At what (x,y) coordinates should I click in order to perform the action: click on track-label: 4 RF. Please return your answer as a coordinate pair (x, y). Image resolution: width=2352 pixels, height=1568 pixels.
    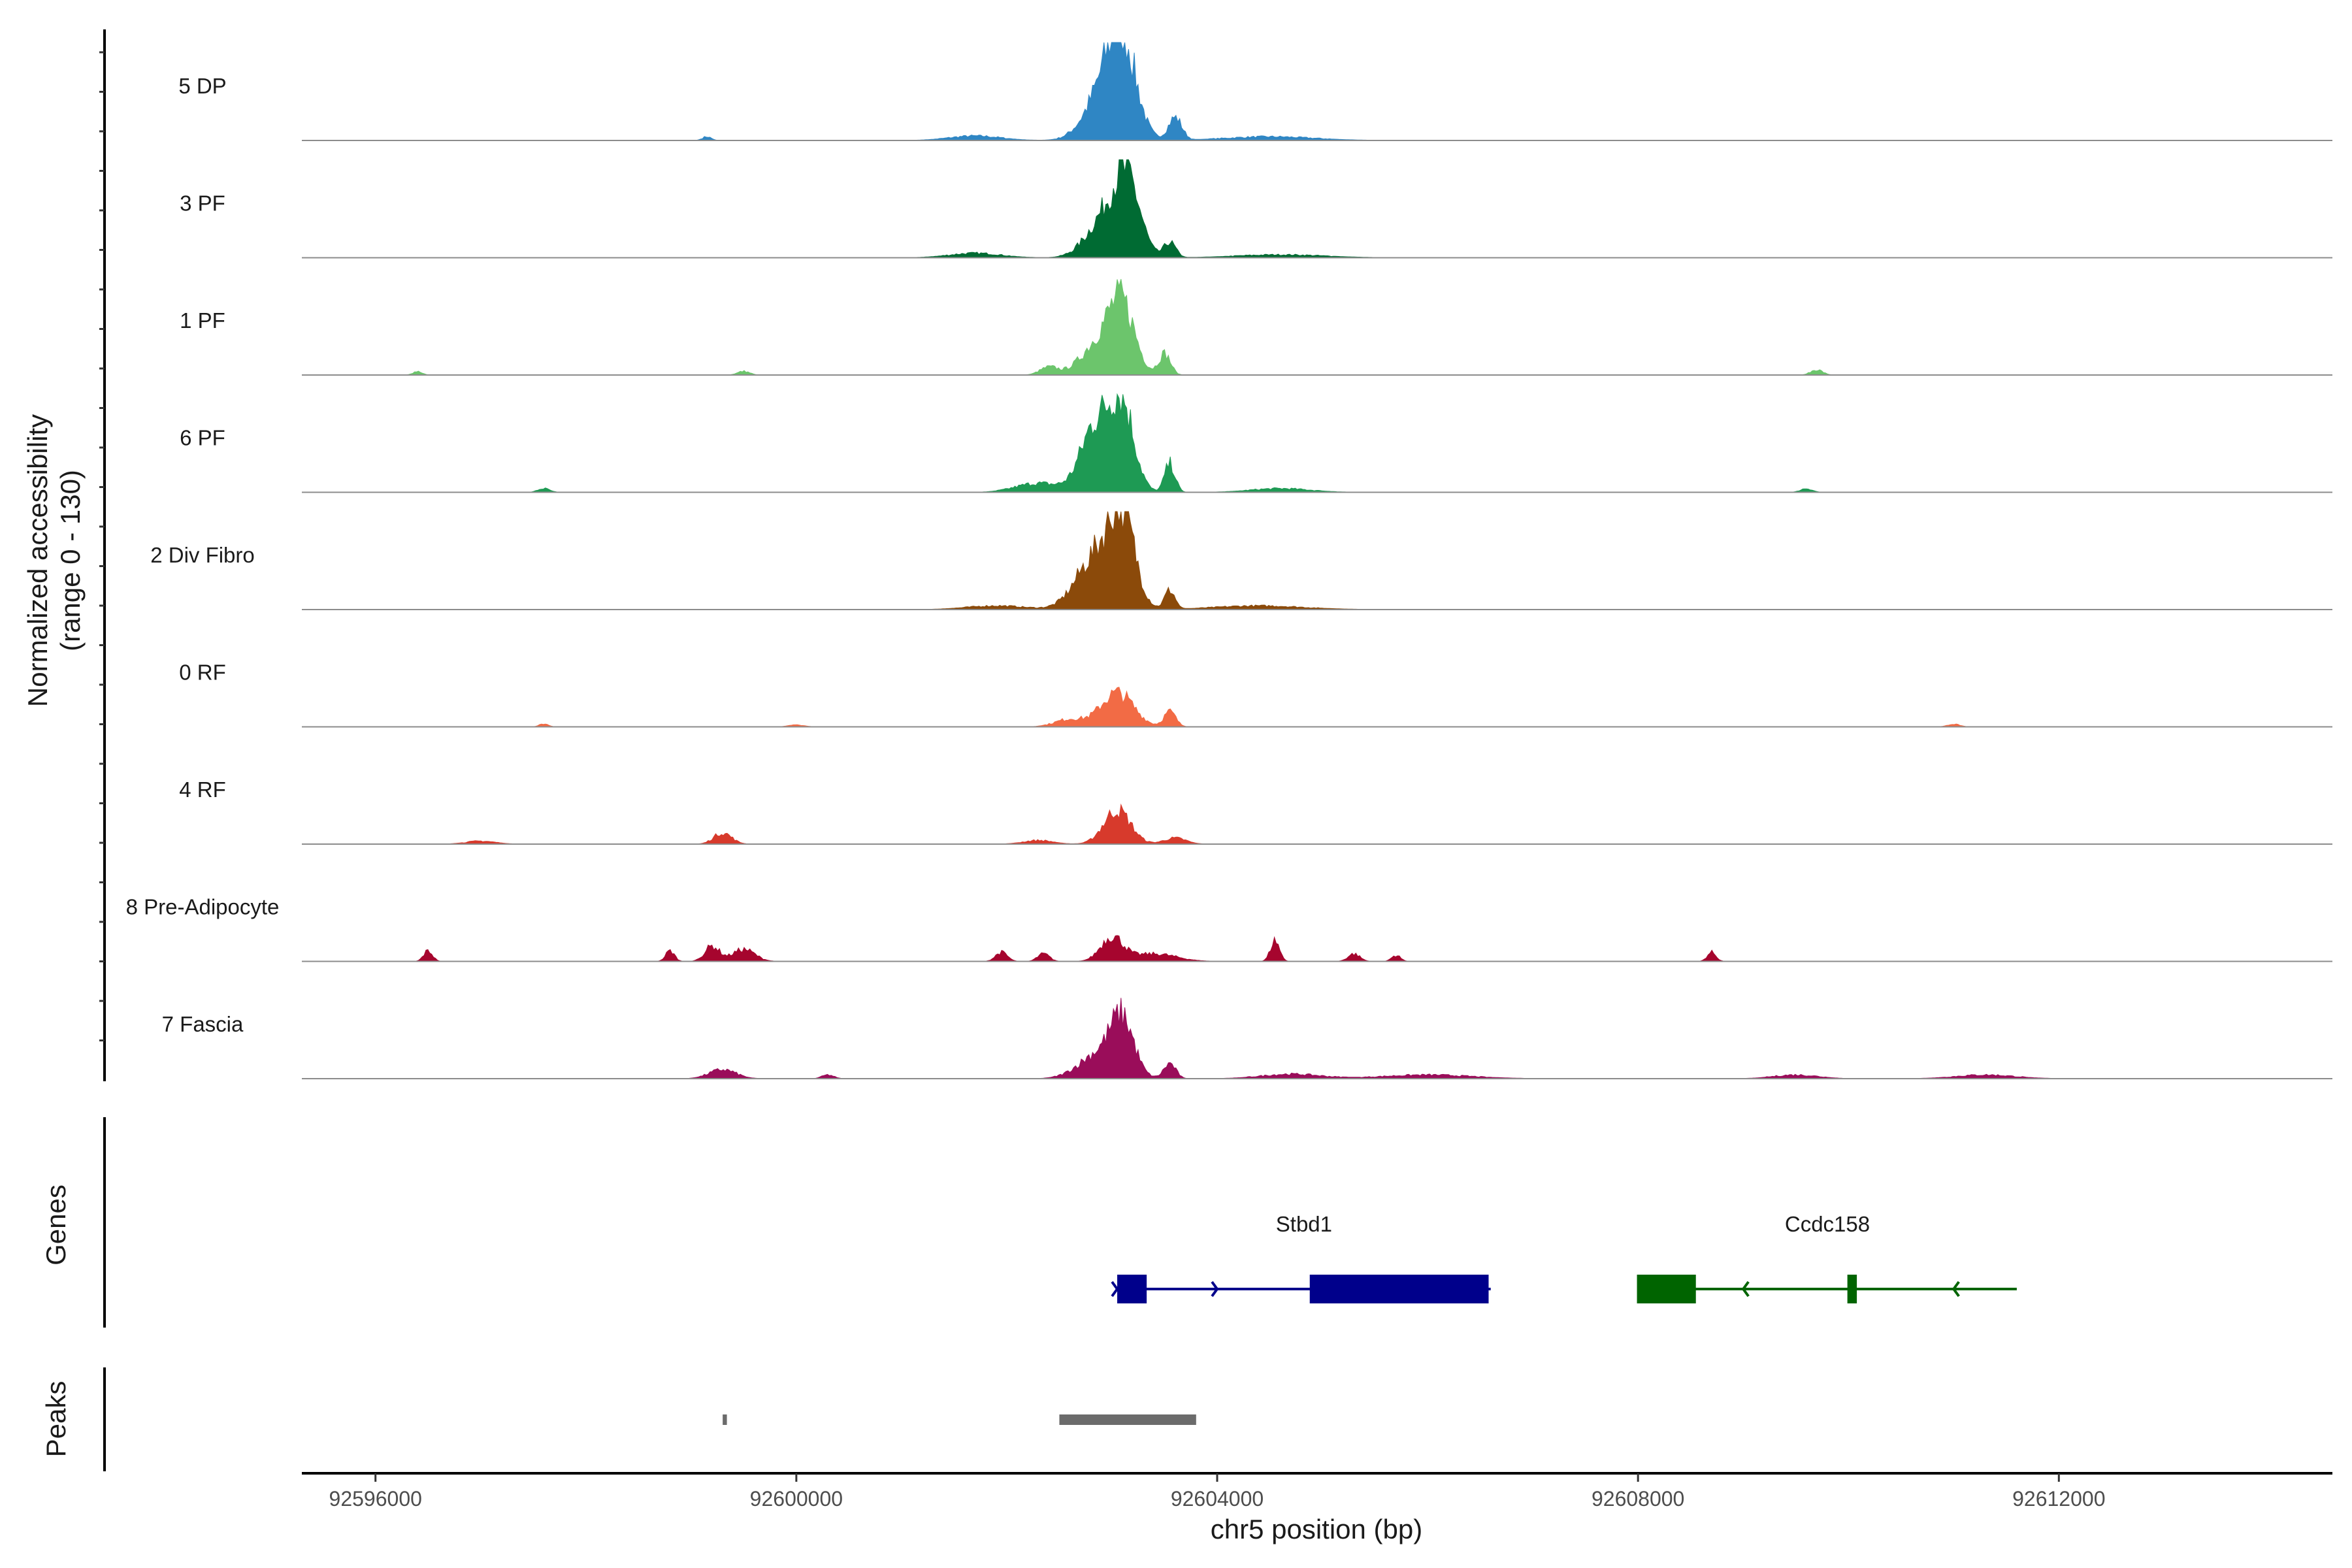
    Looking at the image, I should click on (202, 789).